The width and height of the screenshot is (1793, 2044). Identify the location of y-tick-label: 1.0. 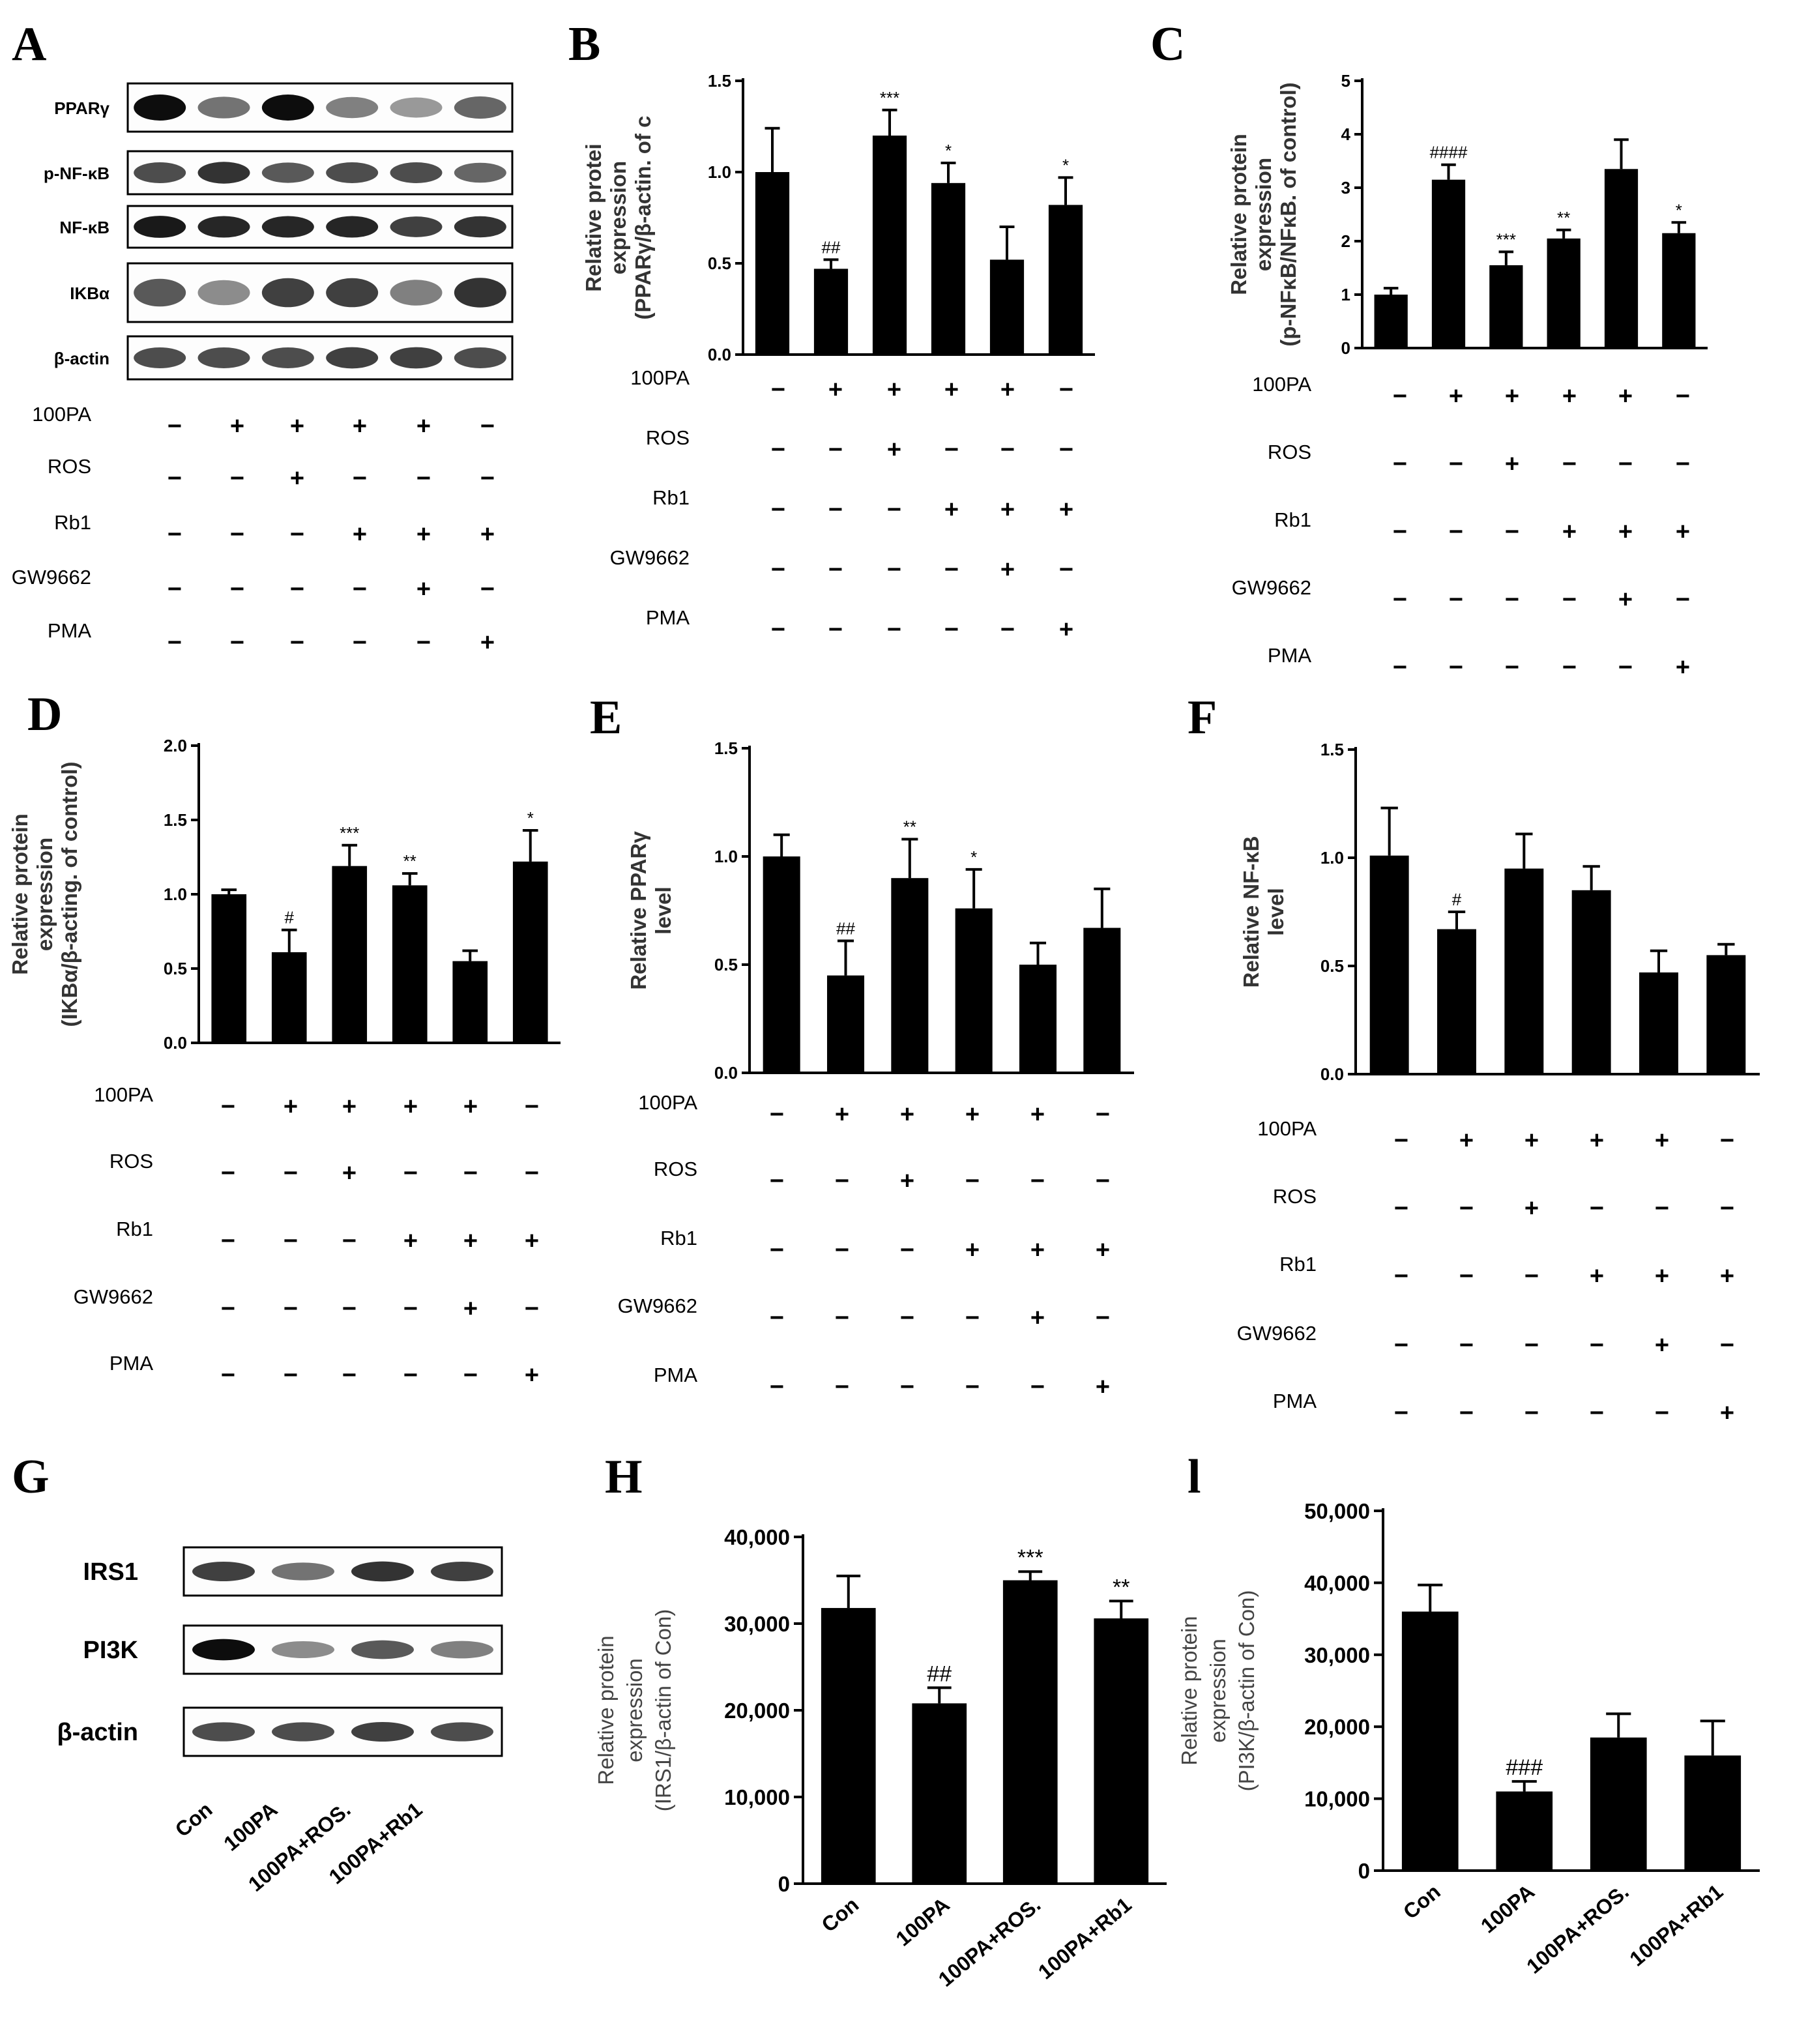
(176, 894).